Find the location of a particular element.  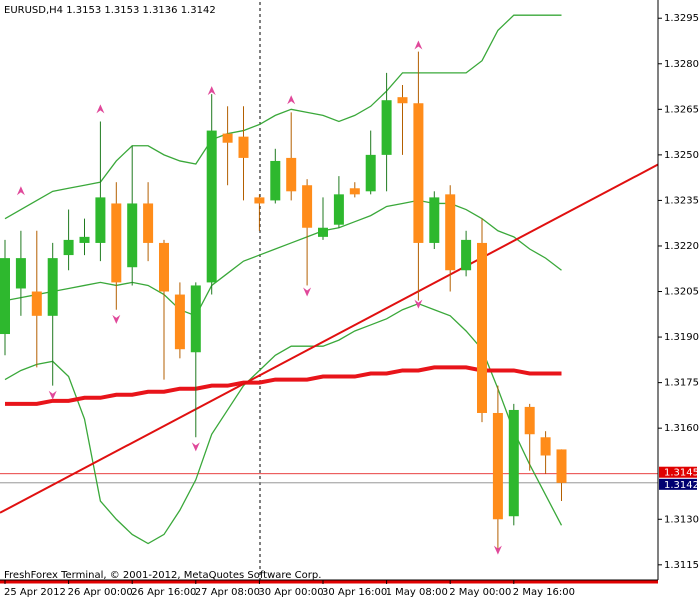

x-tick-label: 2 May 00:00 is located at coordinates (480, 592).